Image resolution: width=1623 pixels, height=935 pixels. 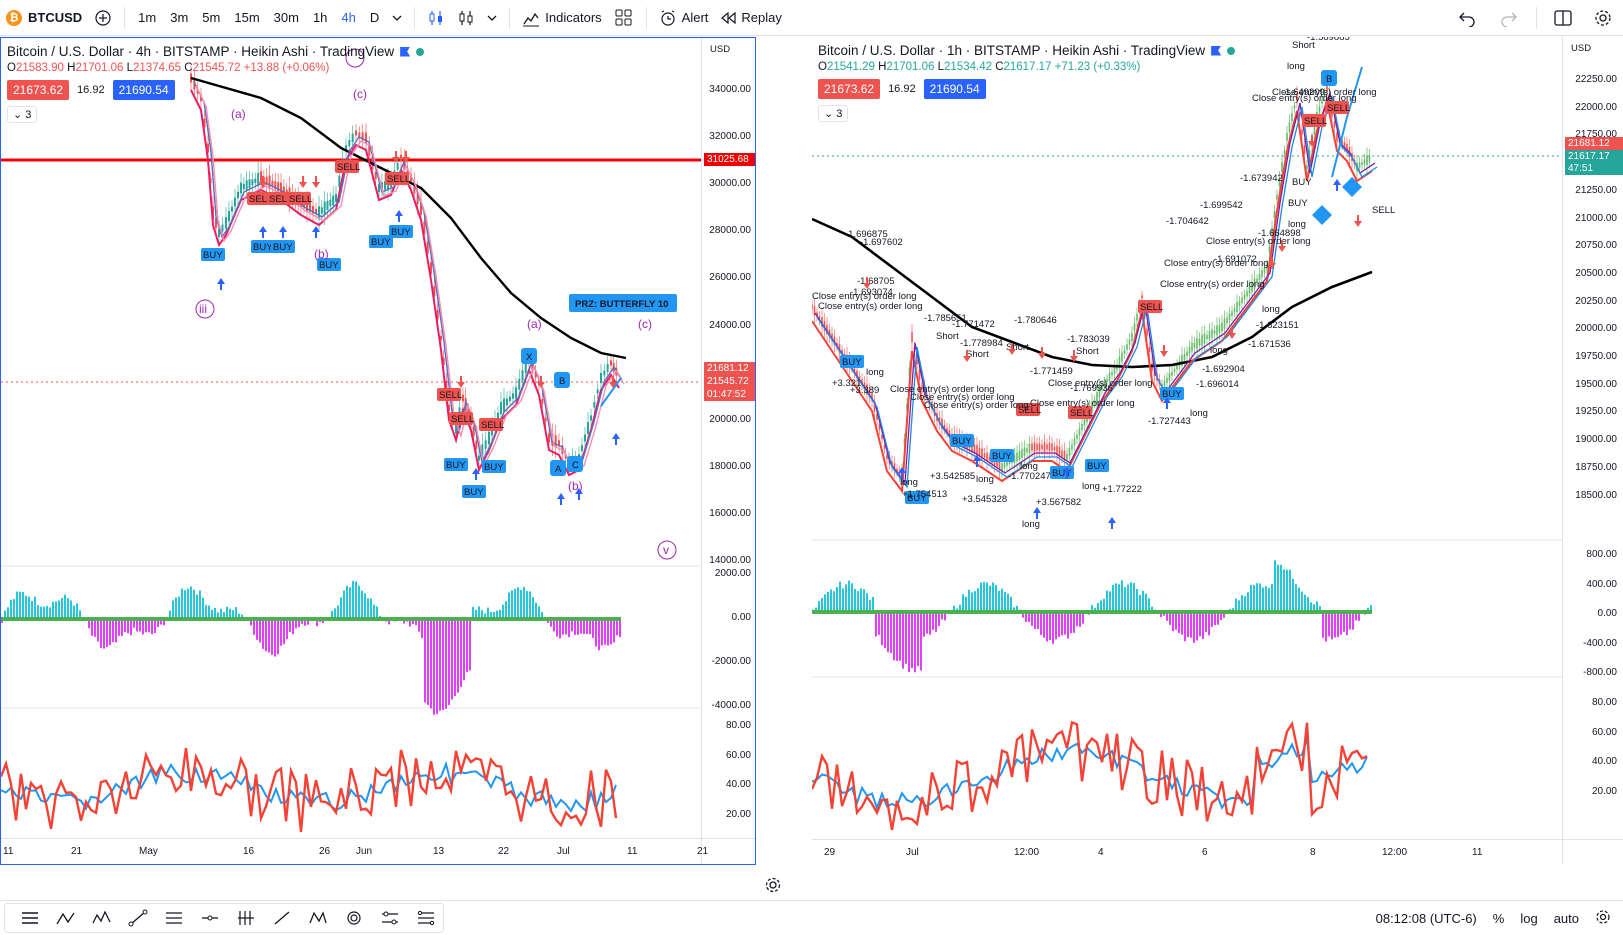 I want to click on tool-channel, so click(x=426, y=918).